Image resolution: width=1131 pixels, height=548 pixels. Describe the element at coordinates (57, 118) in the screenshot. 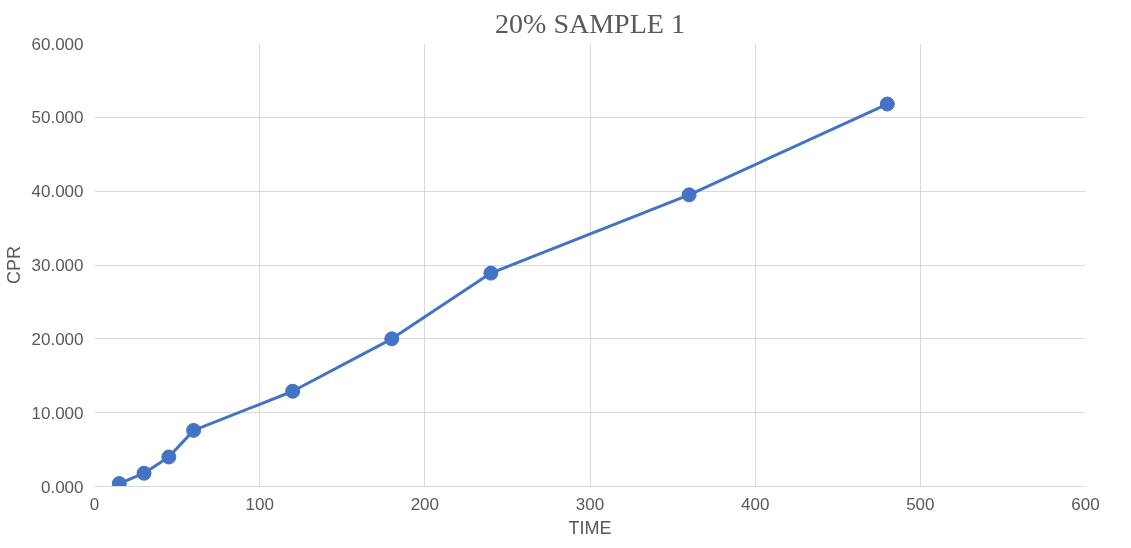

I see `y-tick-label: 50.000` at that location.